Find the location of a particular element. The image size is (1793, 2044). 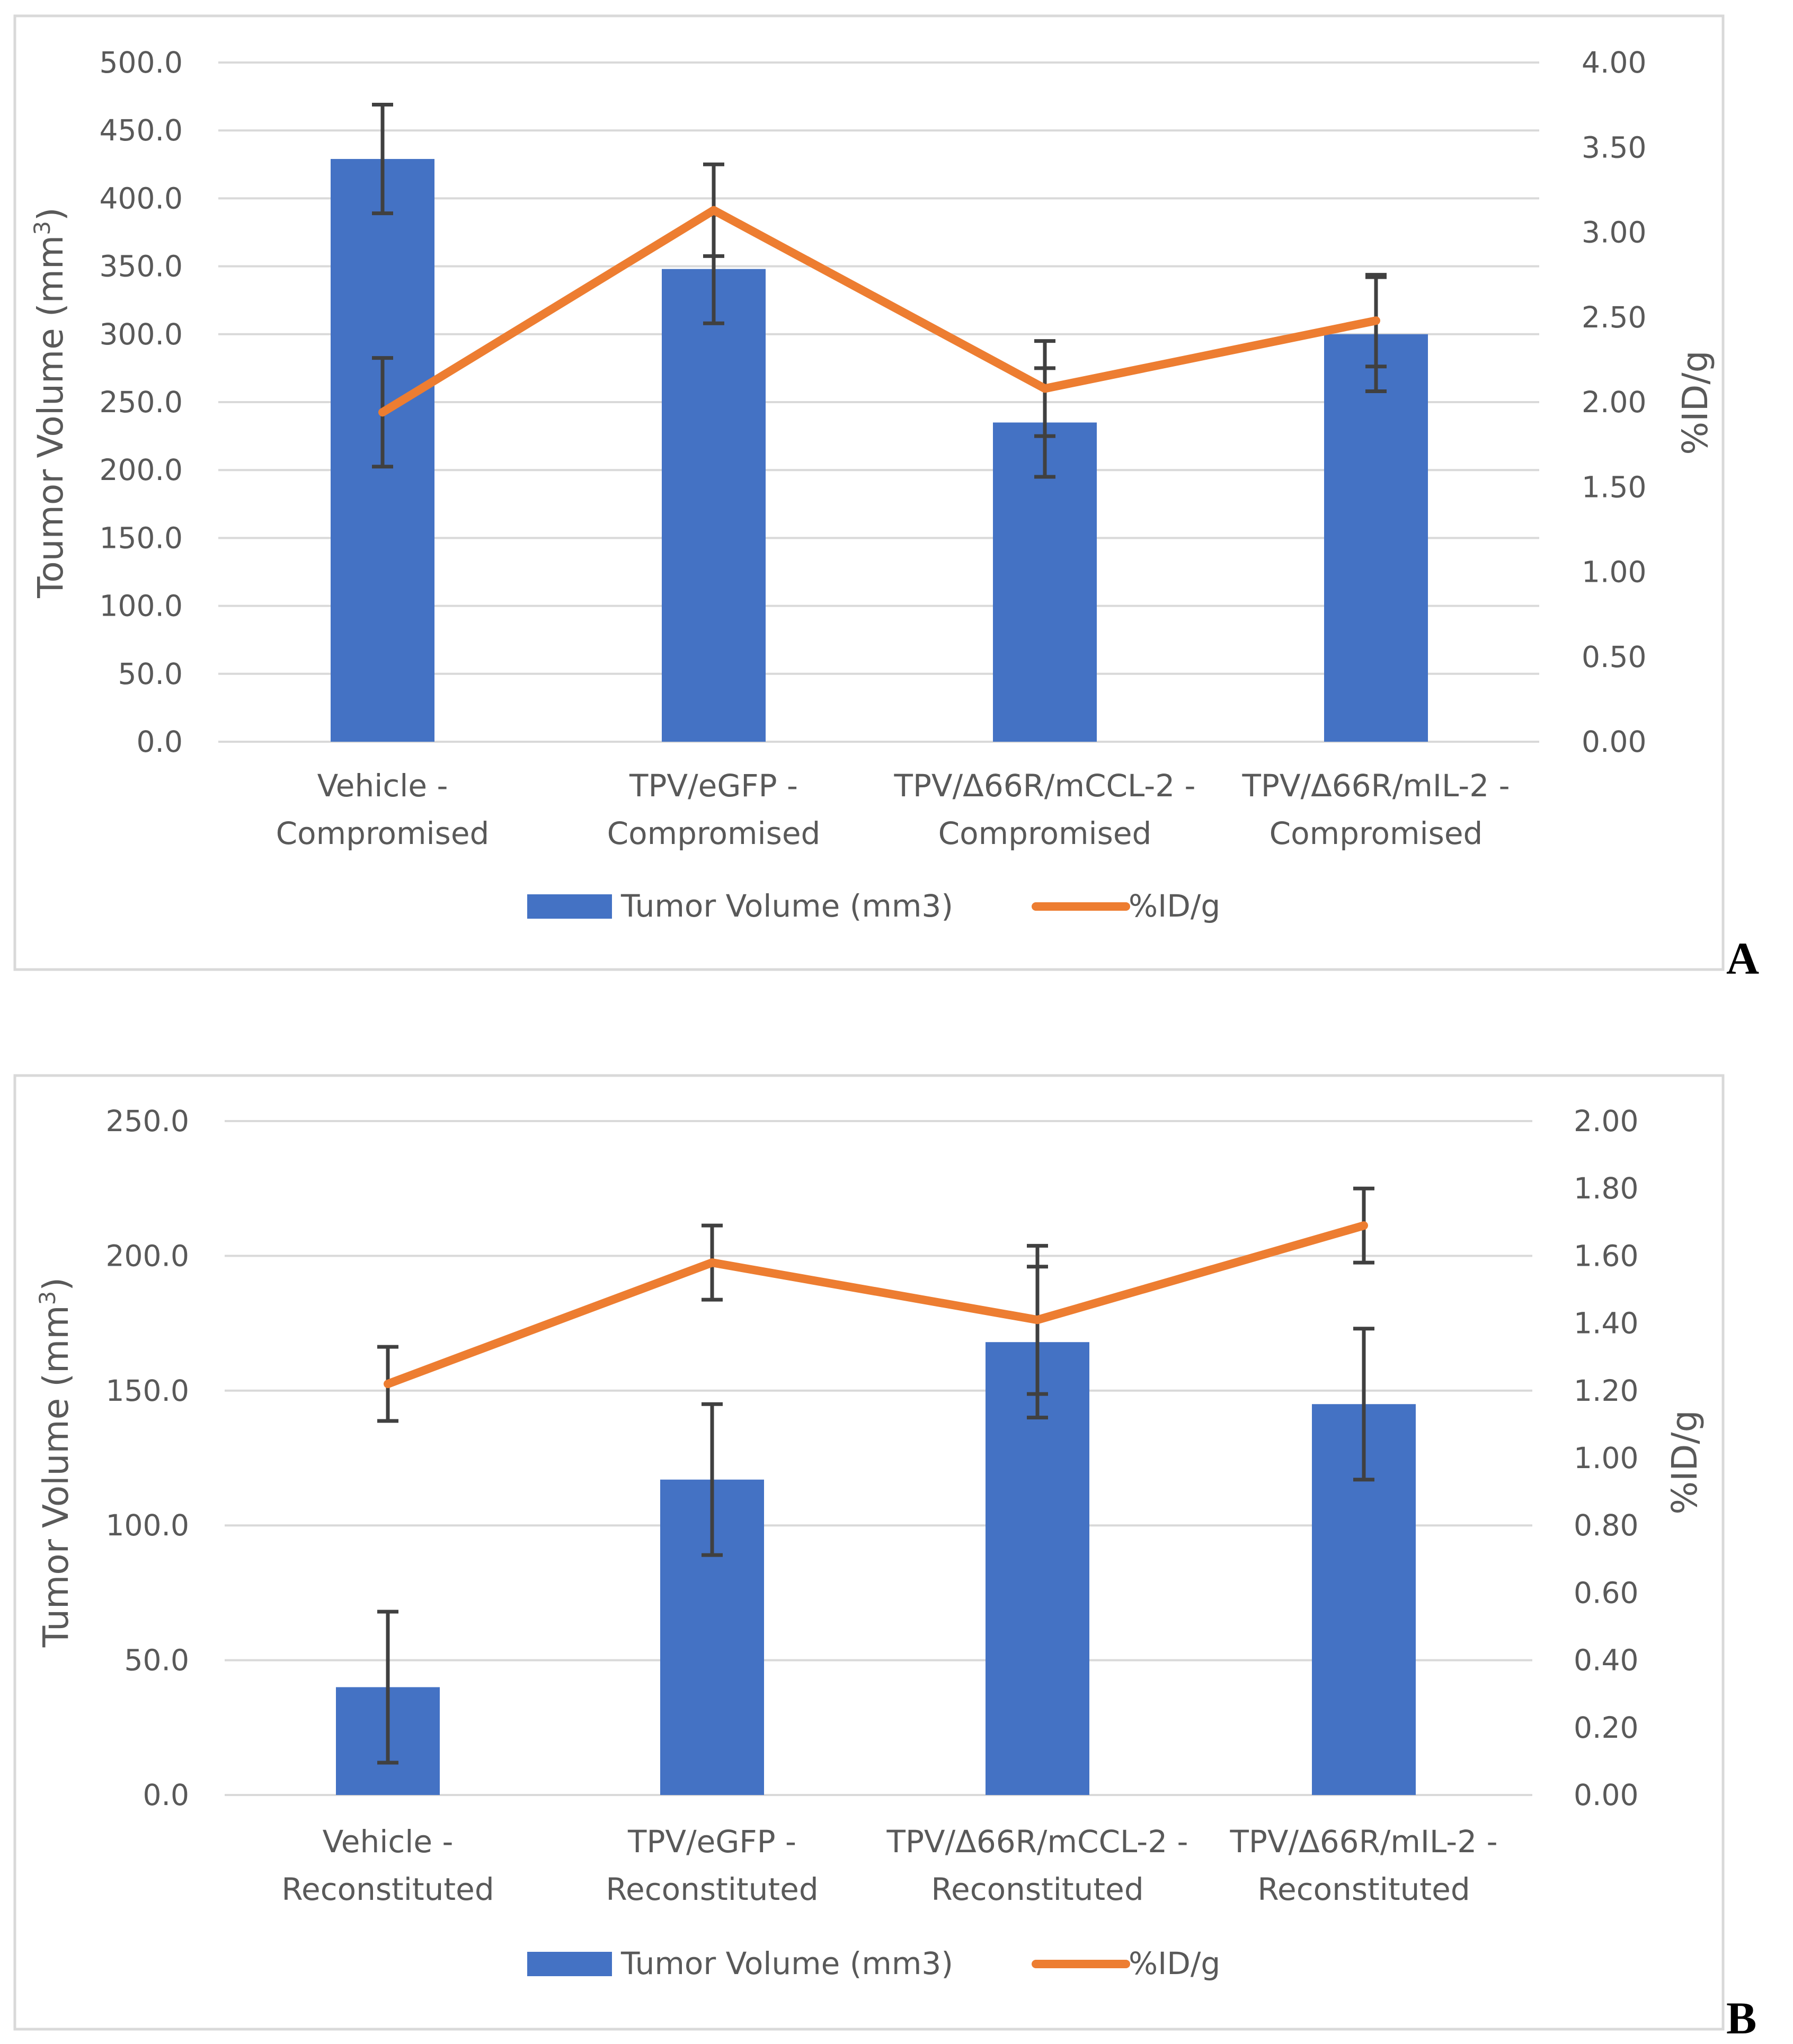

y2-tick-label: 0.20 is located at coordinates (1606, 1728).